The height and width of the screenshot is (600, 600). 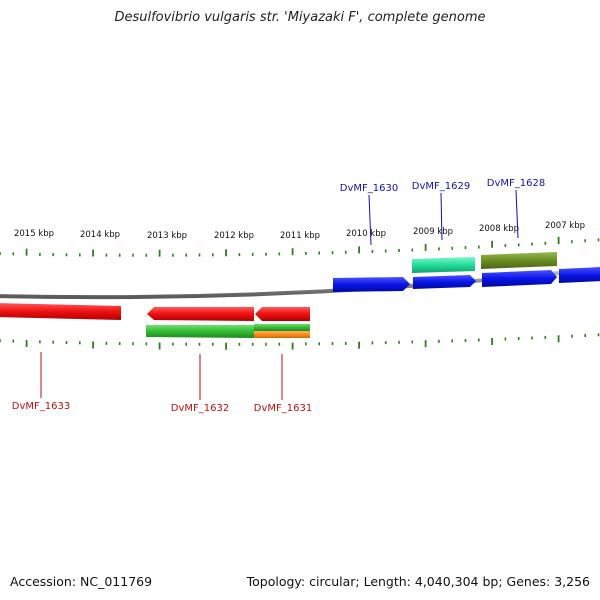 I want to click on scale-label: 2014 kbp, so click(x=100, y=235).